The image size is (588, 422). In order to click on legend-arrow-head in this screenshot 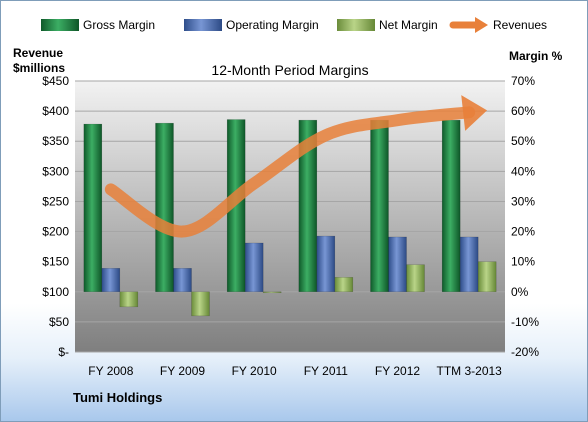, I will do `click(481, 25)`.